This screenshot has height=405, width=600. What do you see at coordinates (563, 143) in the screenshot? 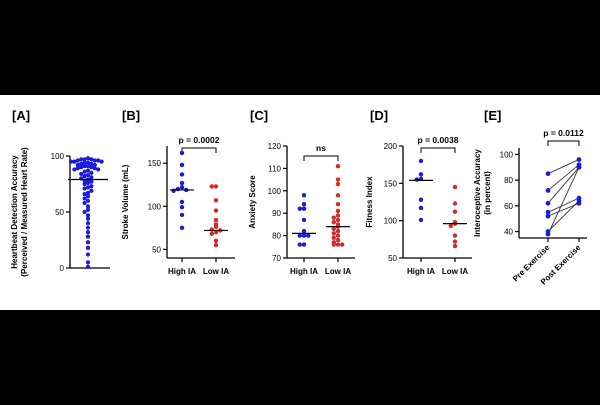
I see `significance-bracket` at bounding box center [563, 143].